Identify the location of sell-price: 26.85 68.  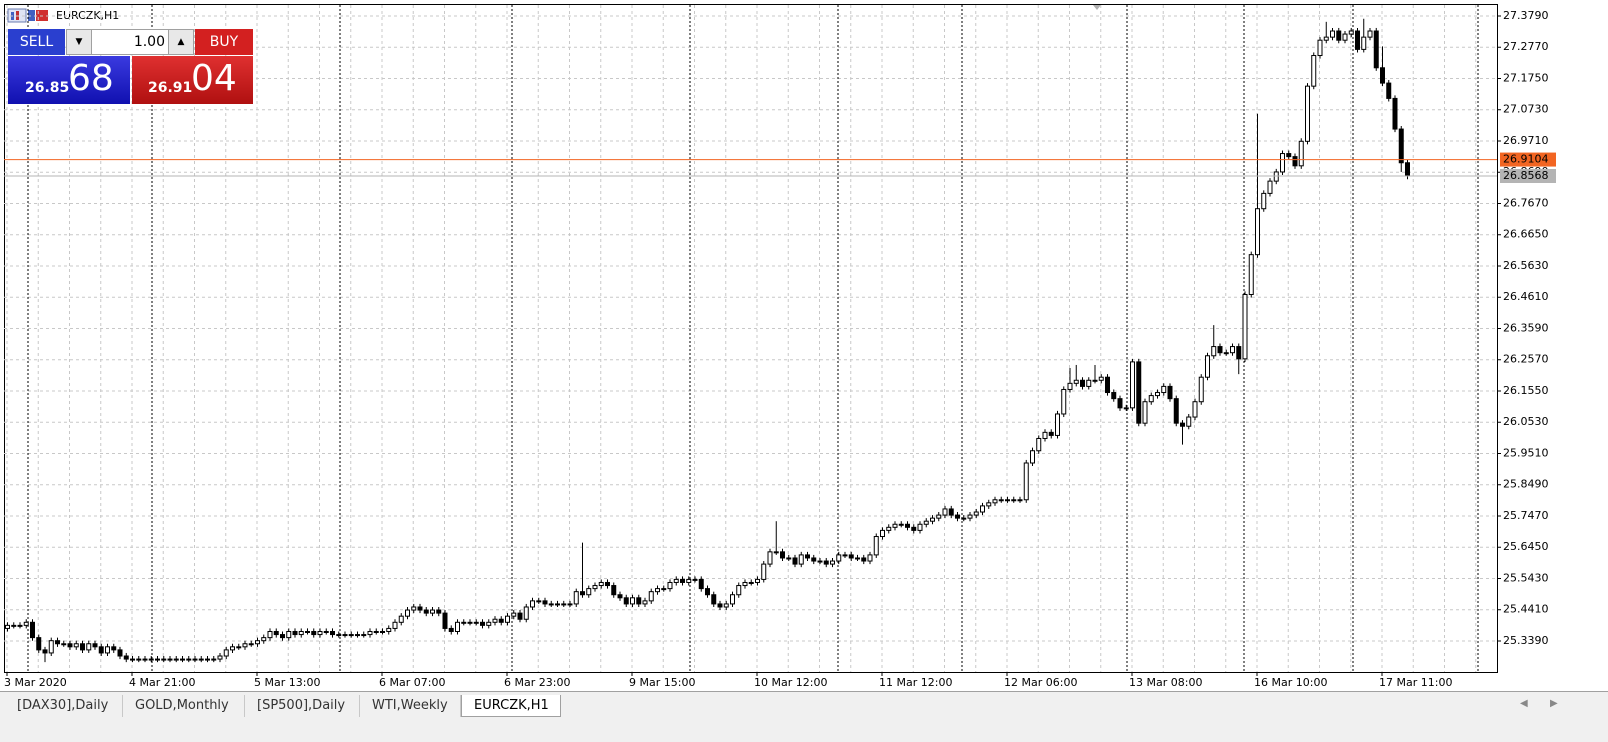
(69, 80).